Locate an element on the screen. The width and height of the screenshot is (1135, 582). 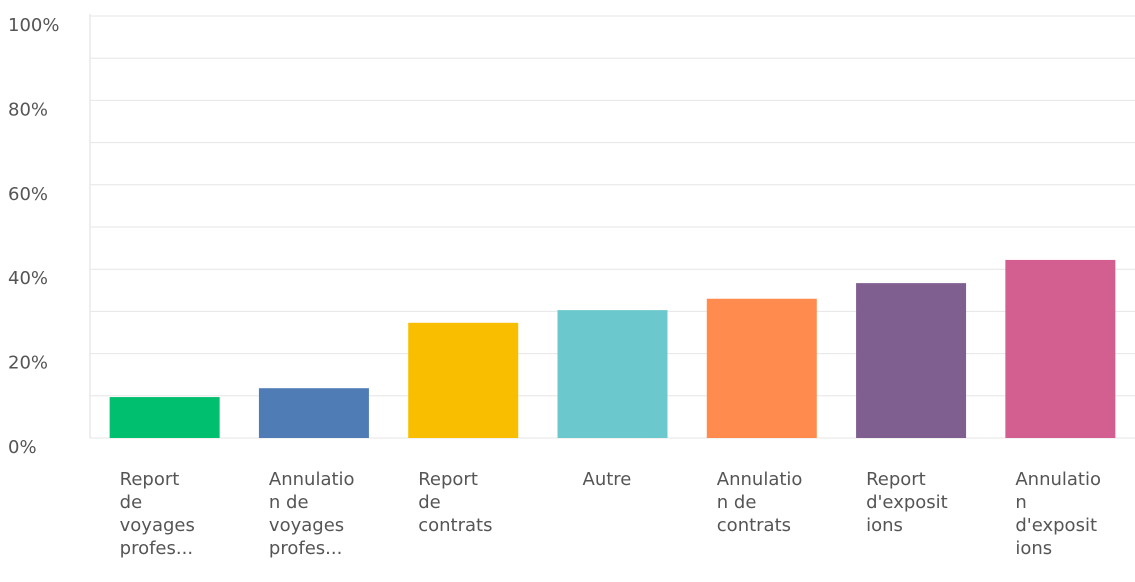
x-tick-label: Annulatio n de contrats is located at coordinates (760, 502).